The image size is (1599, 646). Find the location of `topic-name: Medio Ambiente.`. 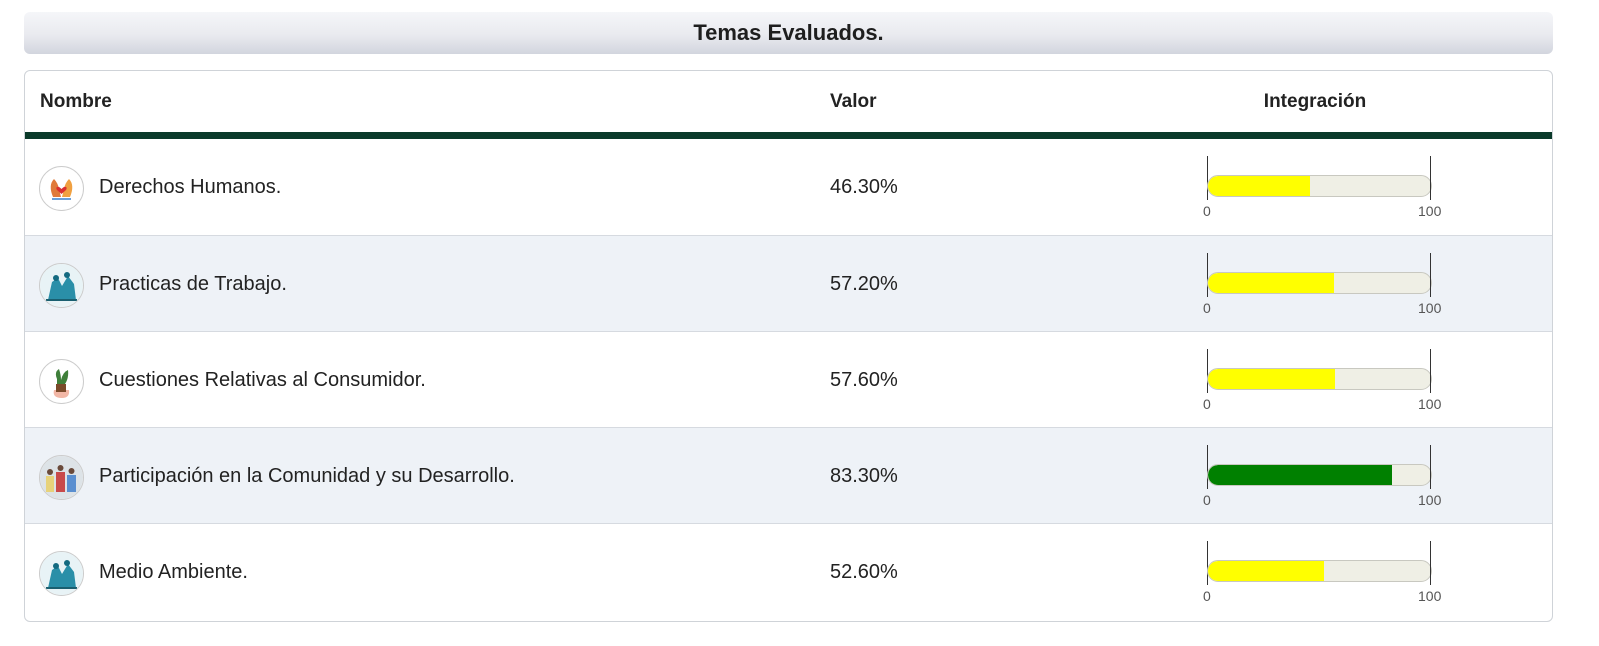

topic-name: Medio Ambiente. is located at coordinates (173, 572).